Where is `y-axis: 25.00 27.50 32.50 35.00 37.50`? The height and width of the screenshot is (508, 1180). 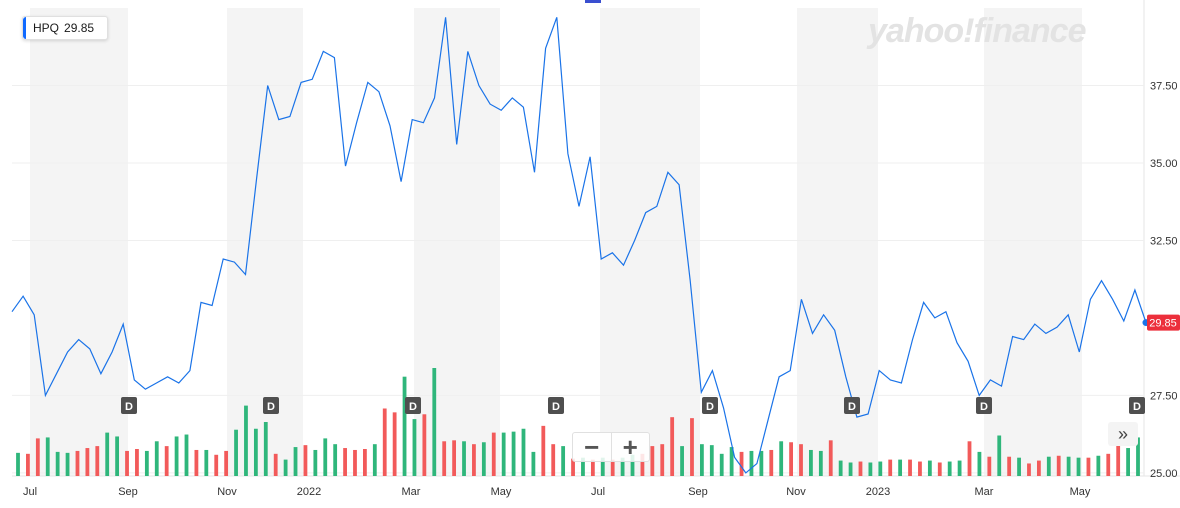 y-axis: 25.00 27.50 32.50 35.00 37.50 is located at coordinates (1164, 279).